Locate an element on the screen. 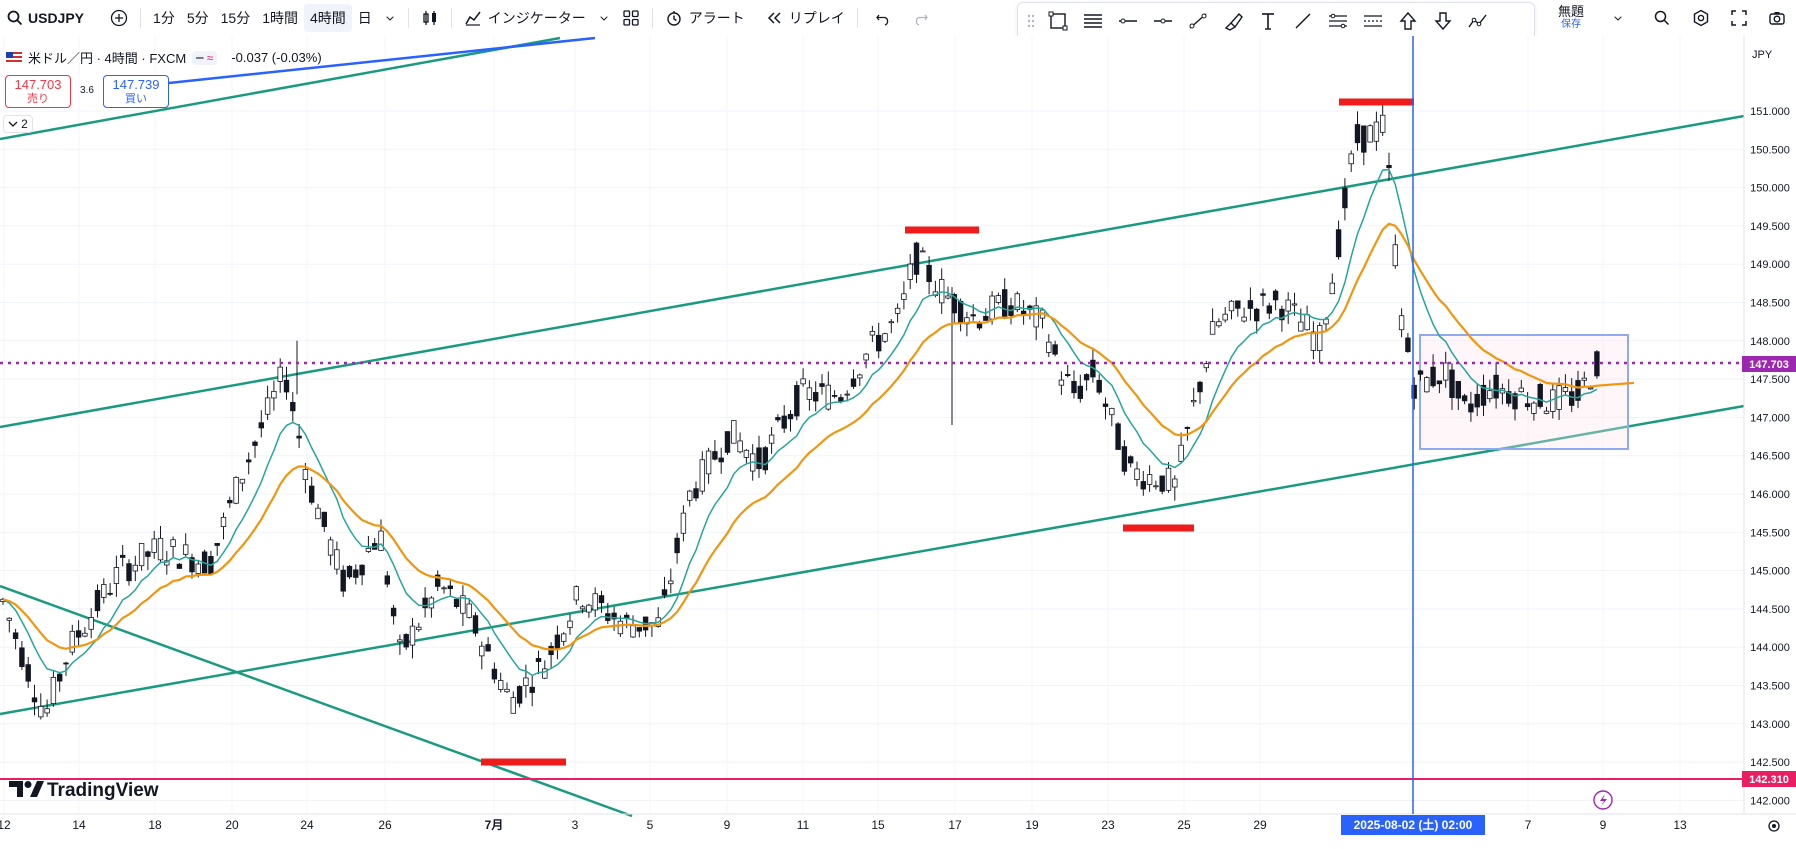 Image resolution: width=1796 pixels, height=849 pixels. sell-button: 147.703 売り is located at coordinates (38, 91).